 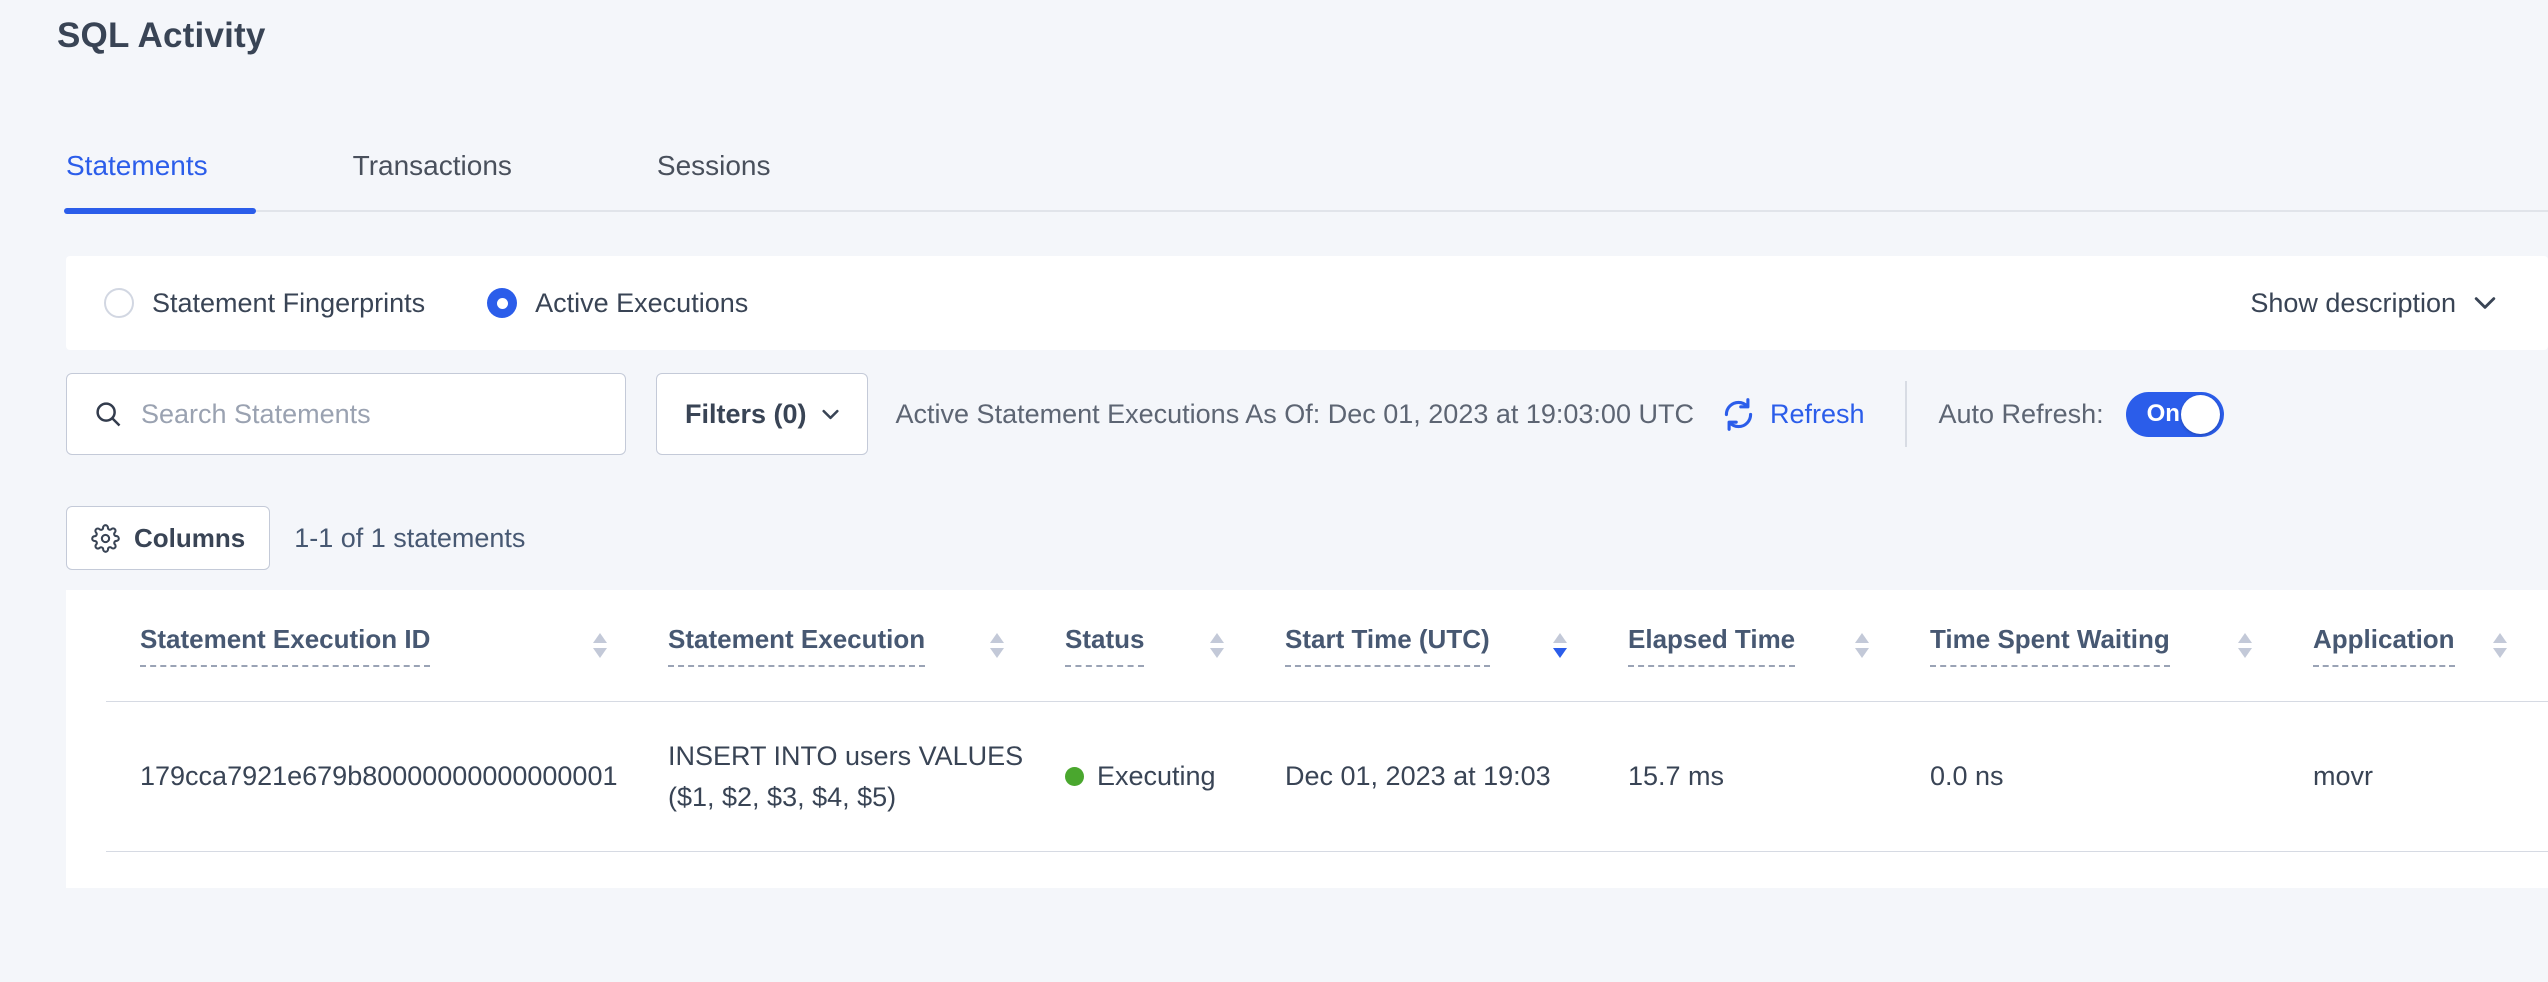 What do you see at coordinates (713, 165) in the screenshot?
I see `tab-sessions: Sessions` at bounding box center [713, 165].